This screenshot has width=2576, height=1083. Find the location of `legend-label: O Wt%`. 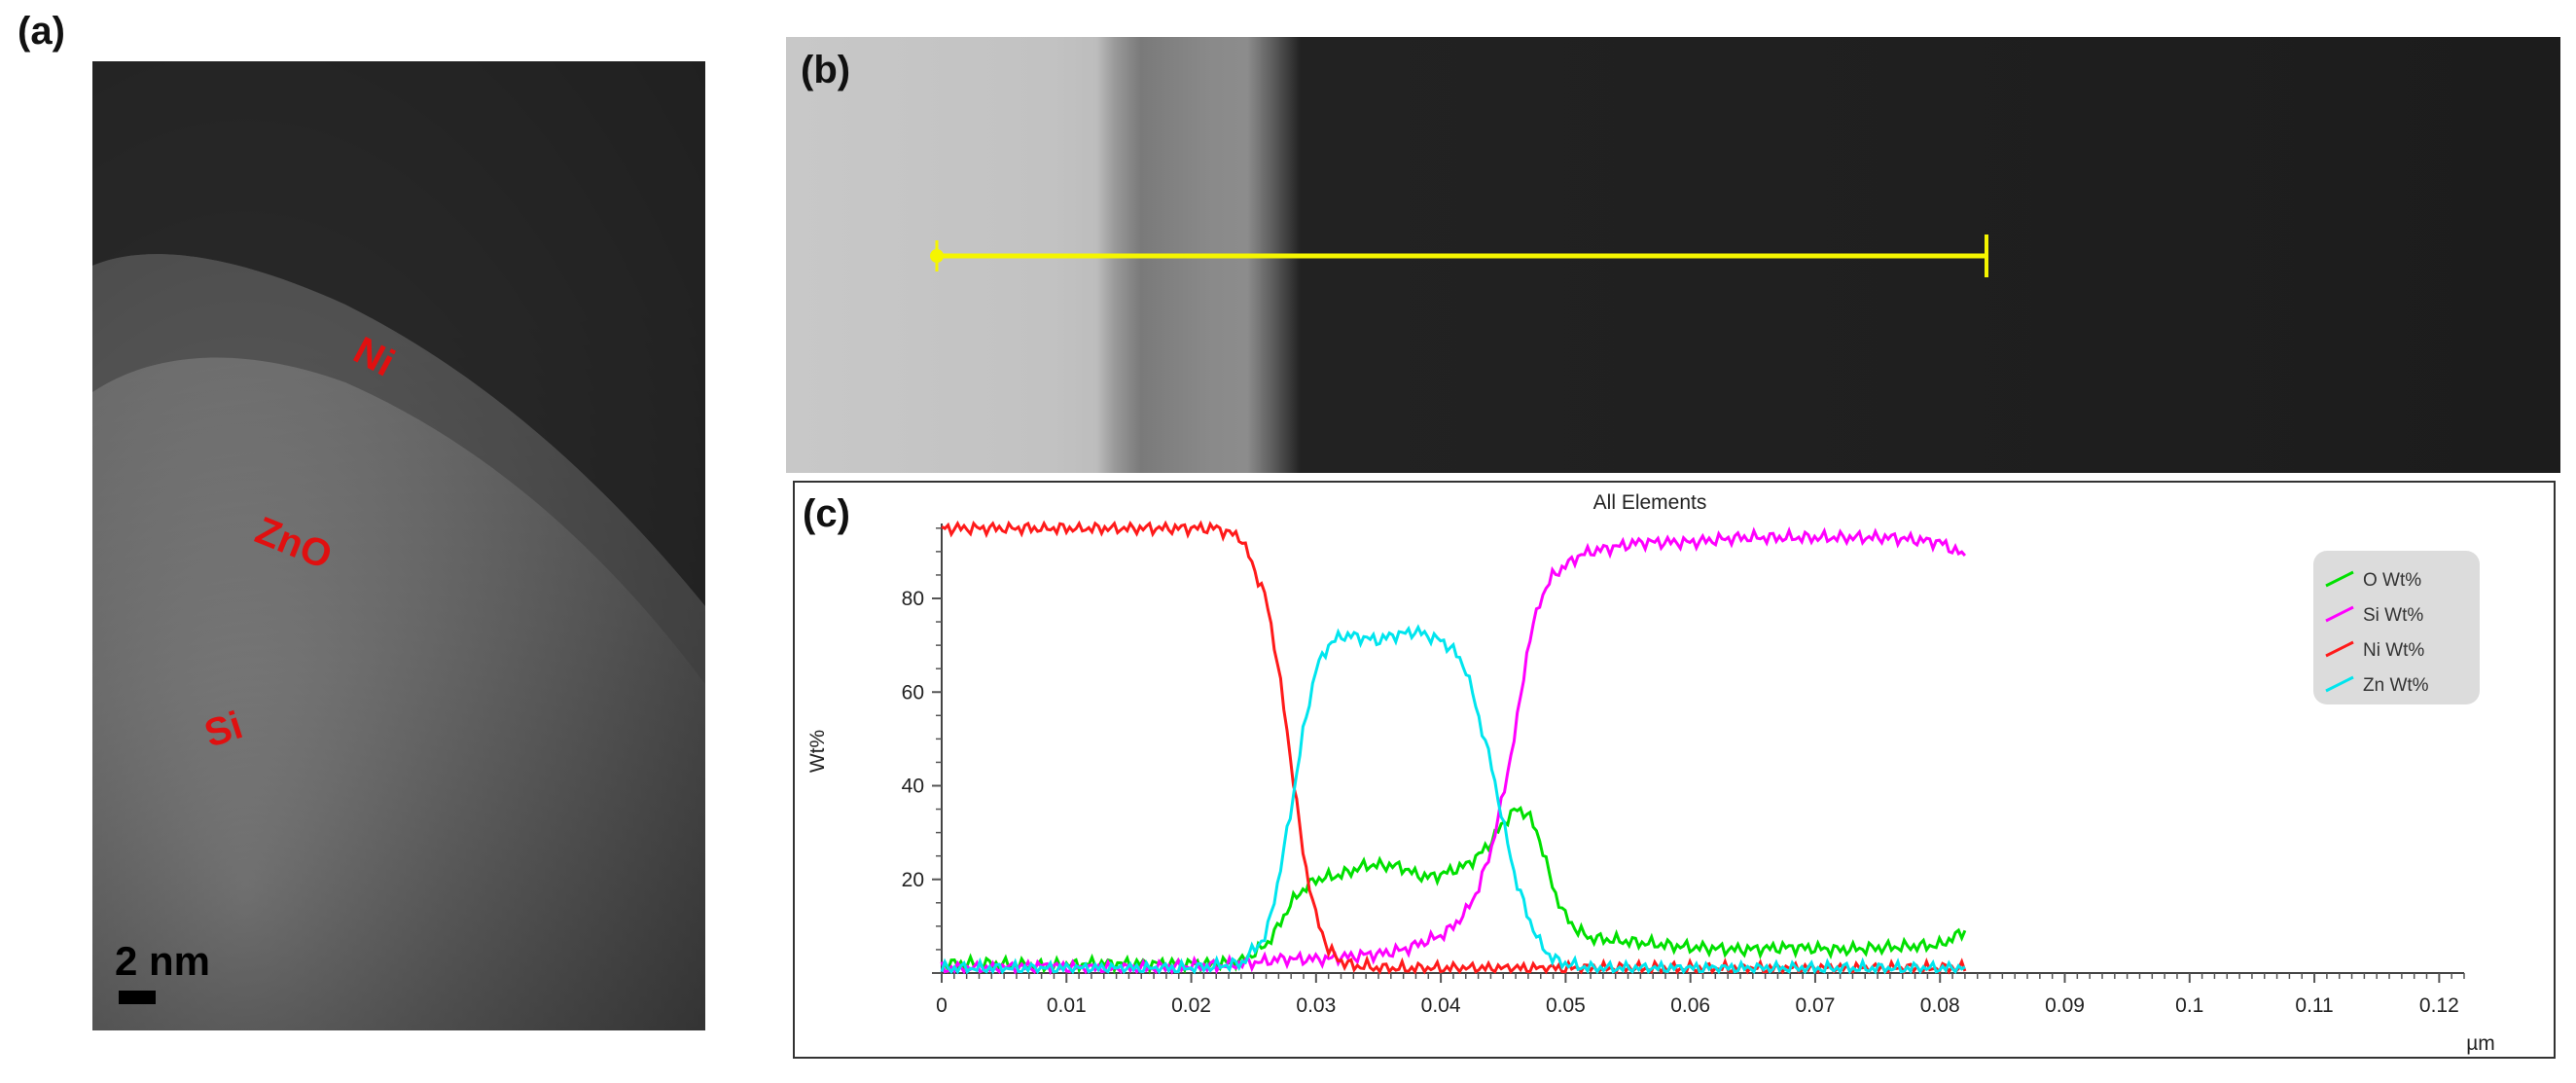

legend-label: O Wt% is located at coordinates (2392, 580).